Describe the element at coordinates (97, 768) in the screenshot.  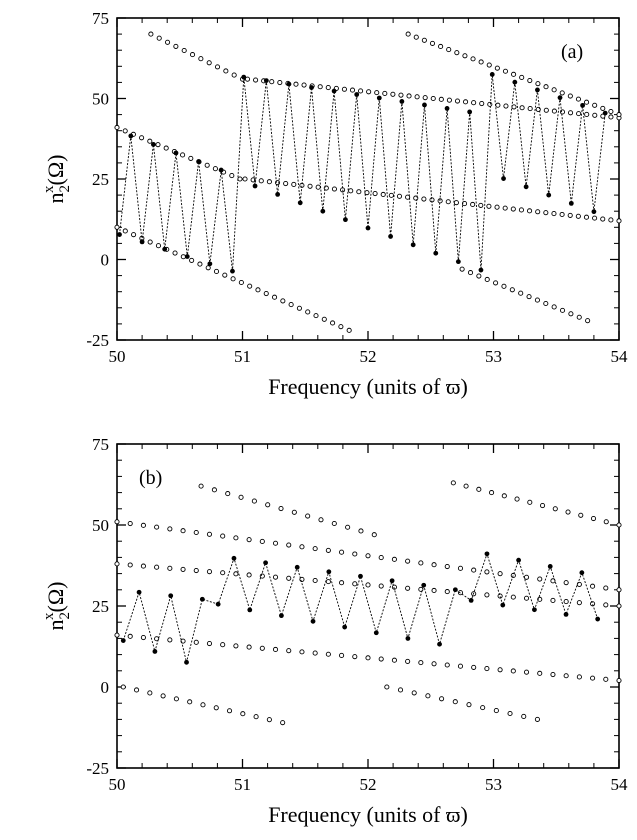
I see `y-tick-label: -25` at that location.